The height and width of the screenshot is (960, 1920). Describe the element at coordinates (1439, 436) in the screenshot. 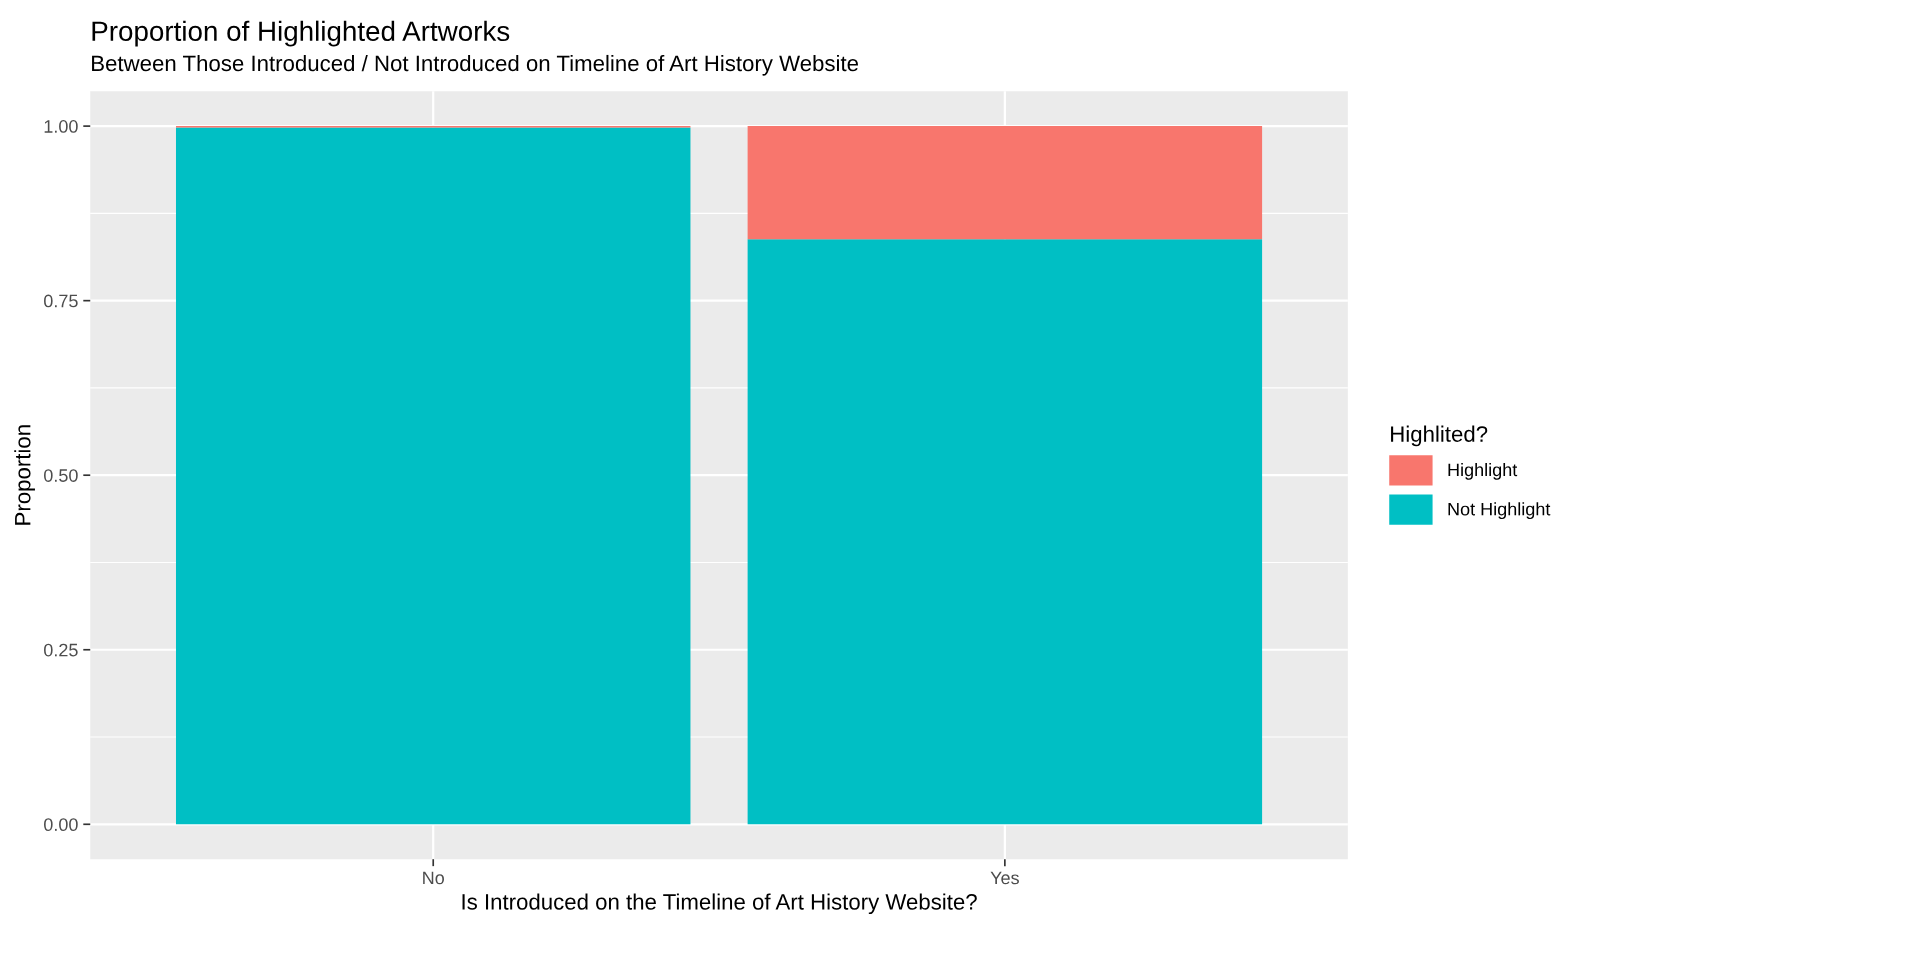

I see `legend-title: Highlited?` at that location.